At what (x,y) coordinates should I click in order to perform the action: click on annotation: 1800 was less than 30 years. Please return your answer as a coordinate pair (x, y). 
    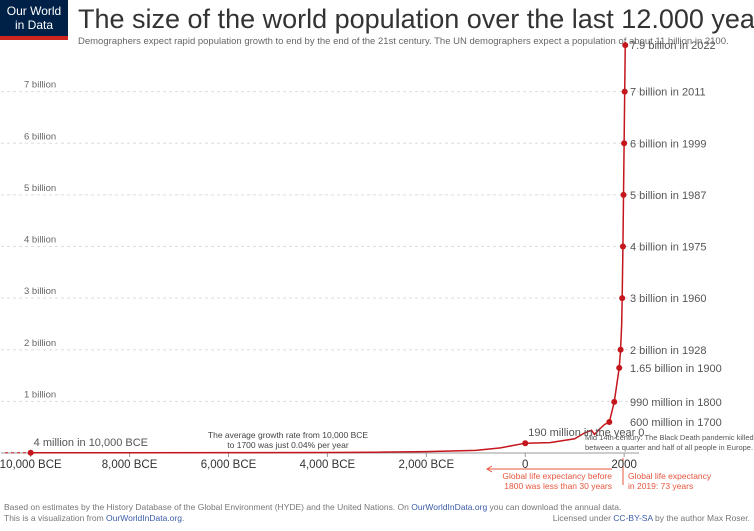
    Looking at the image, I should click on (558, 486).